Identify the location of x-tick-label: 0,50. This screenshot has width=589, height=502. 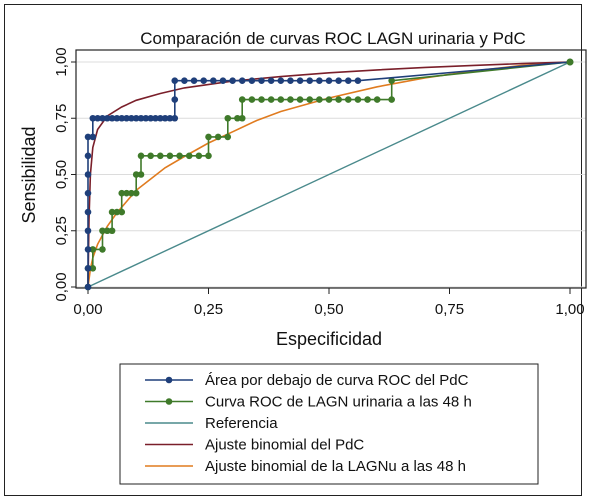
(328, 309).